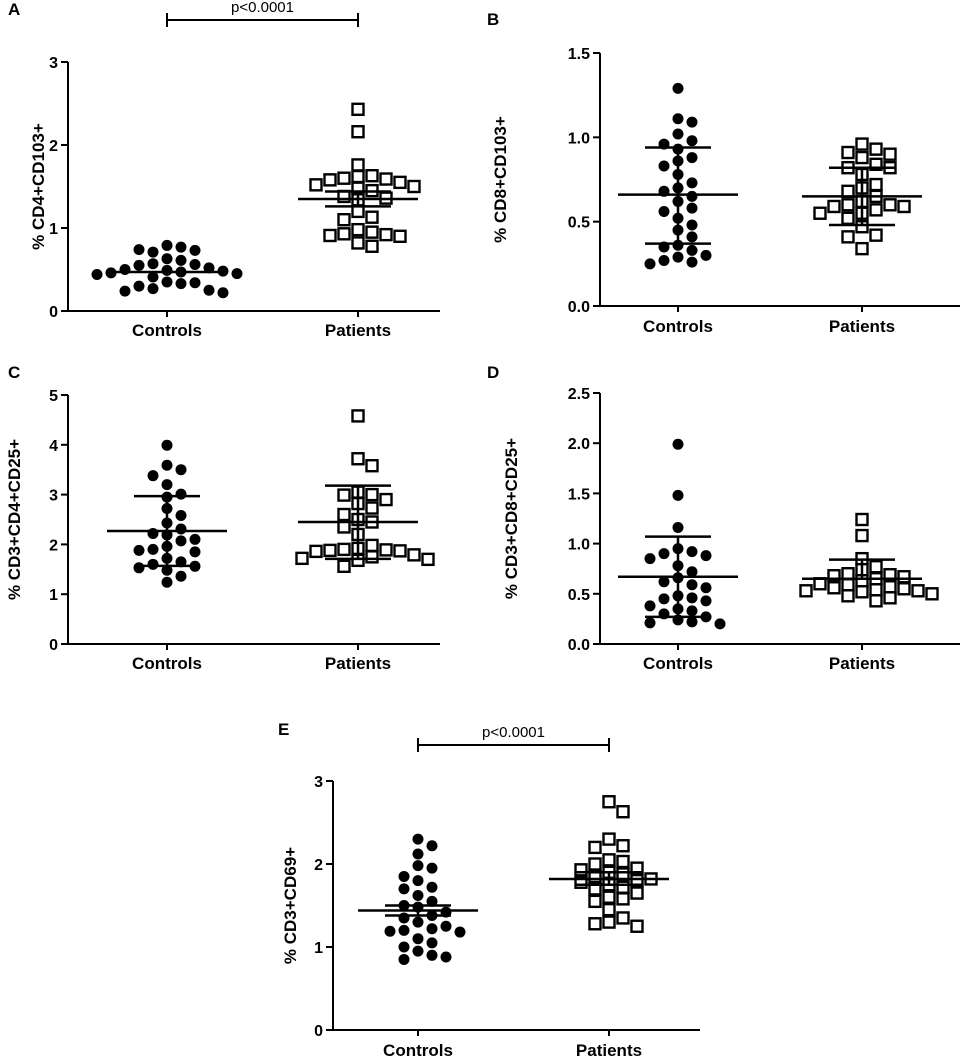 The image size is (965, 1060). Describe the element at coordinates (511, 518) in the screenshot. I see `y-axis-title: % CD3+CD8+CD25+` at that location.